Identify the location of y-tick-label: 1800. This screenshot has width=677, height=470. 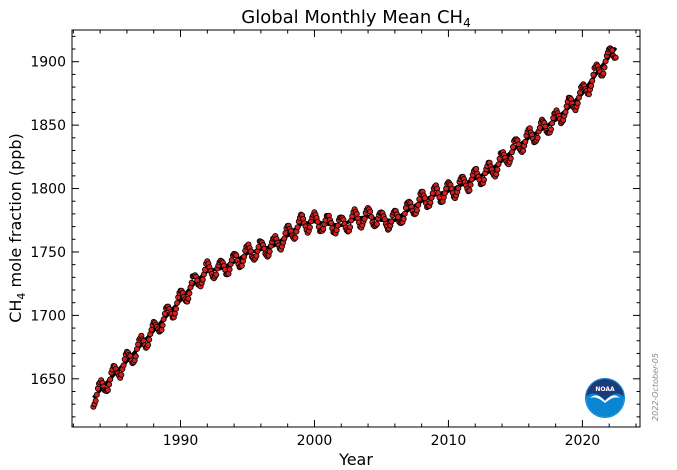
(48, 190).